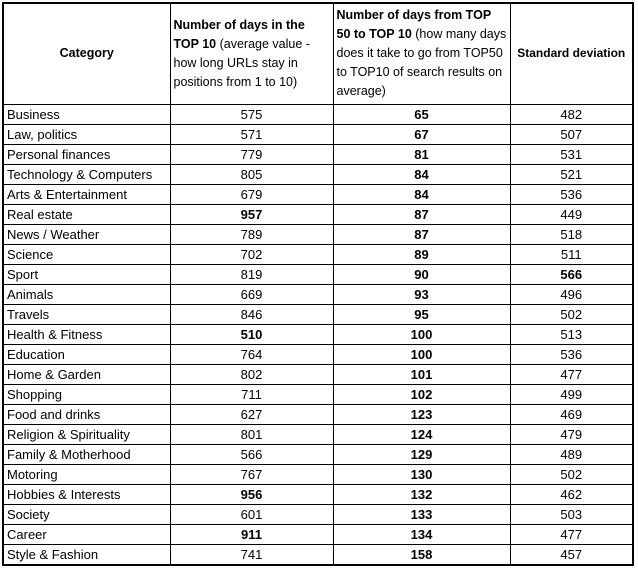 The height and width of the screenshot is (572, 638). What do you see at coordinates (421, 154) in the screenshot?
I see `days-top50-to-top10-cell: 81` at bounding box center [421, 154].